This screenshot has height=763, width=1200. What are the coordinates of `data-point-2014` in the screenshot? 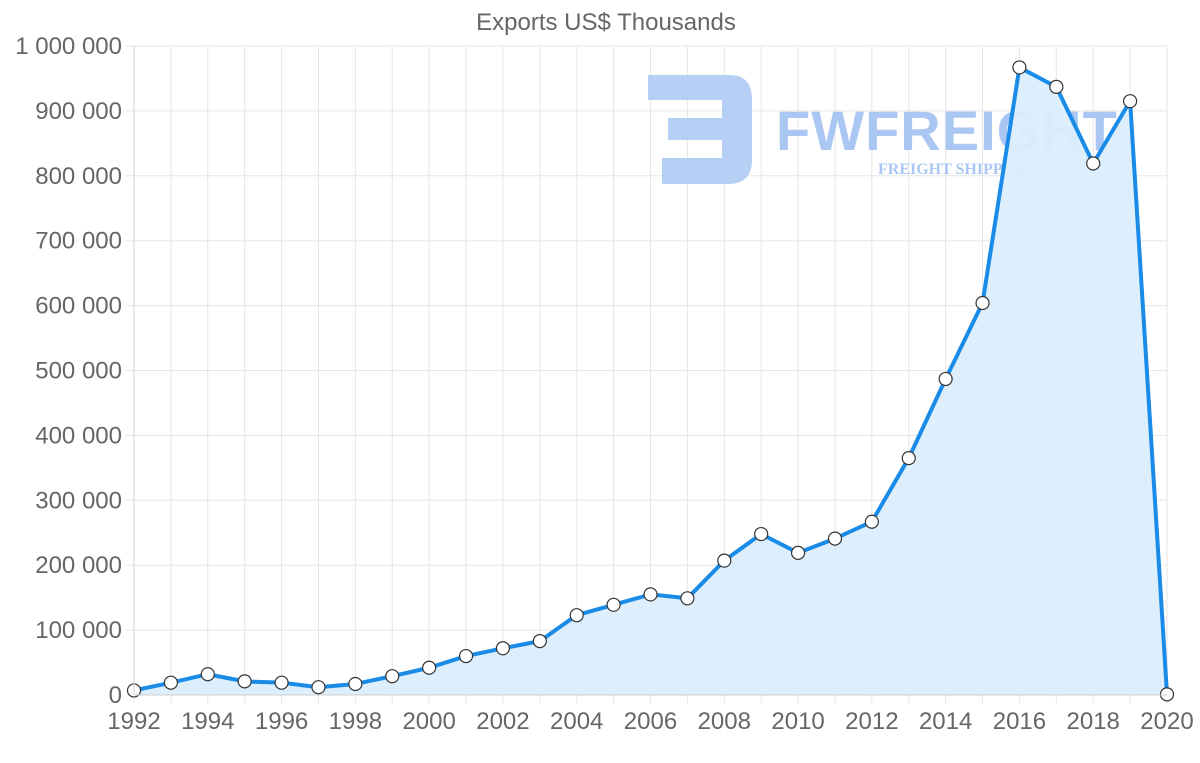 It's located at (945, 379).